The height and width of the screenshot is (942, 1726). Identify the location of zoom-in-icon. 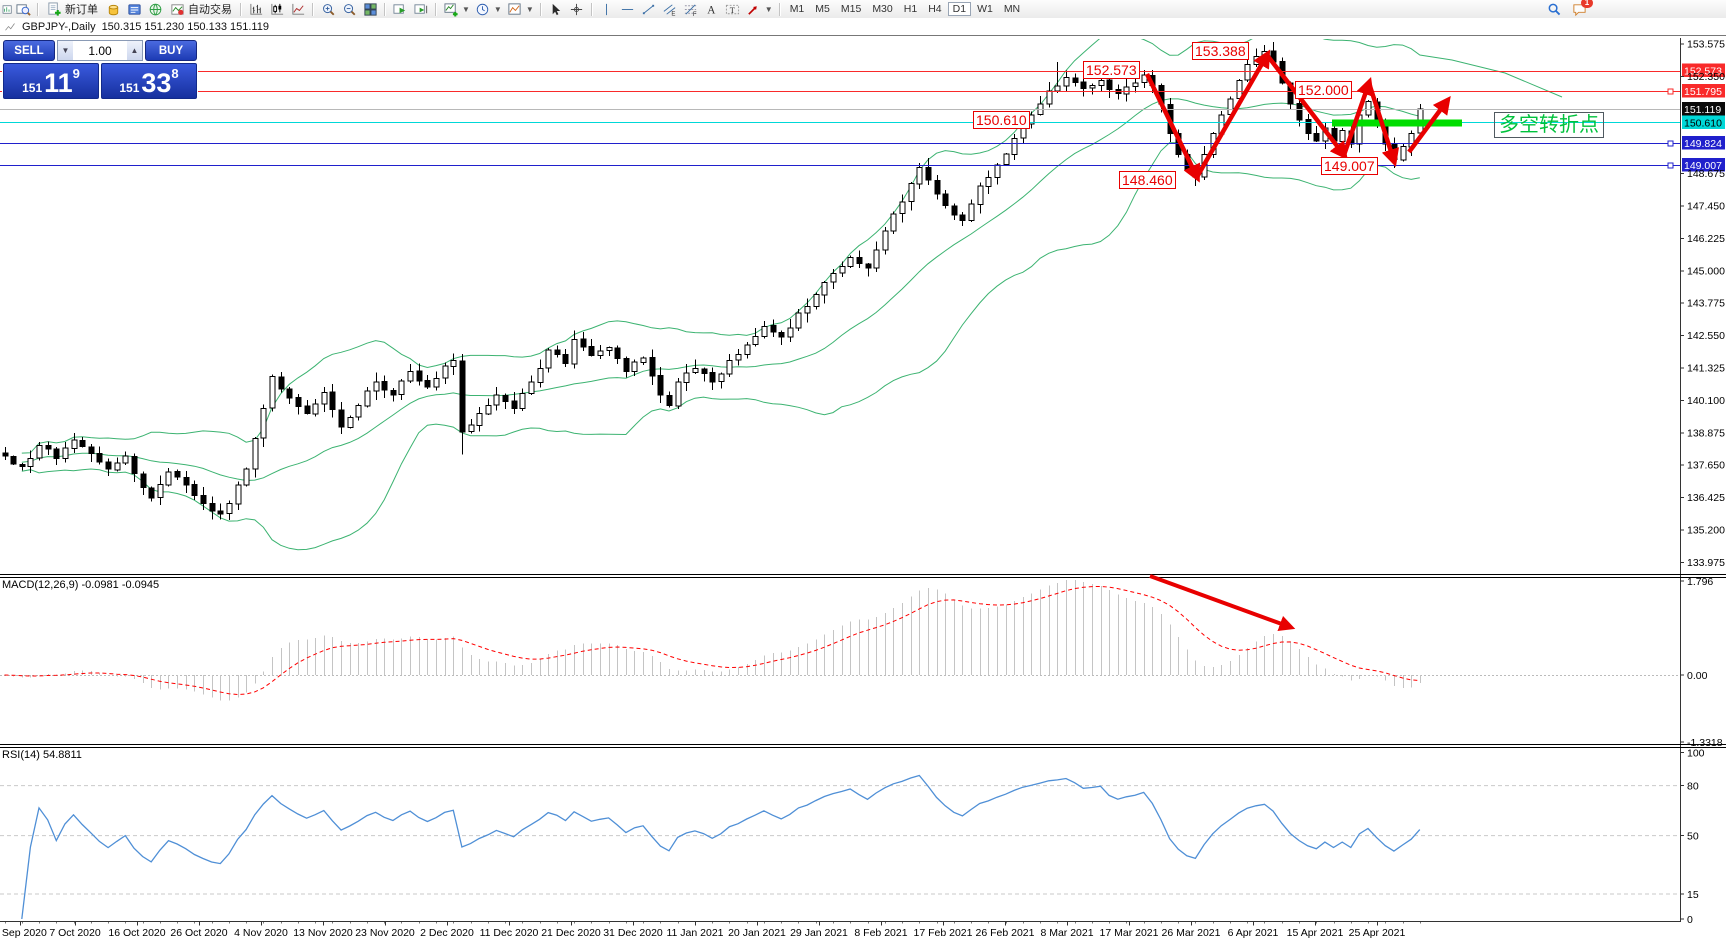
(328, 9).